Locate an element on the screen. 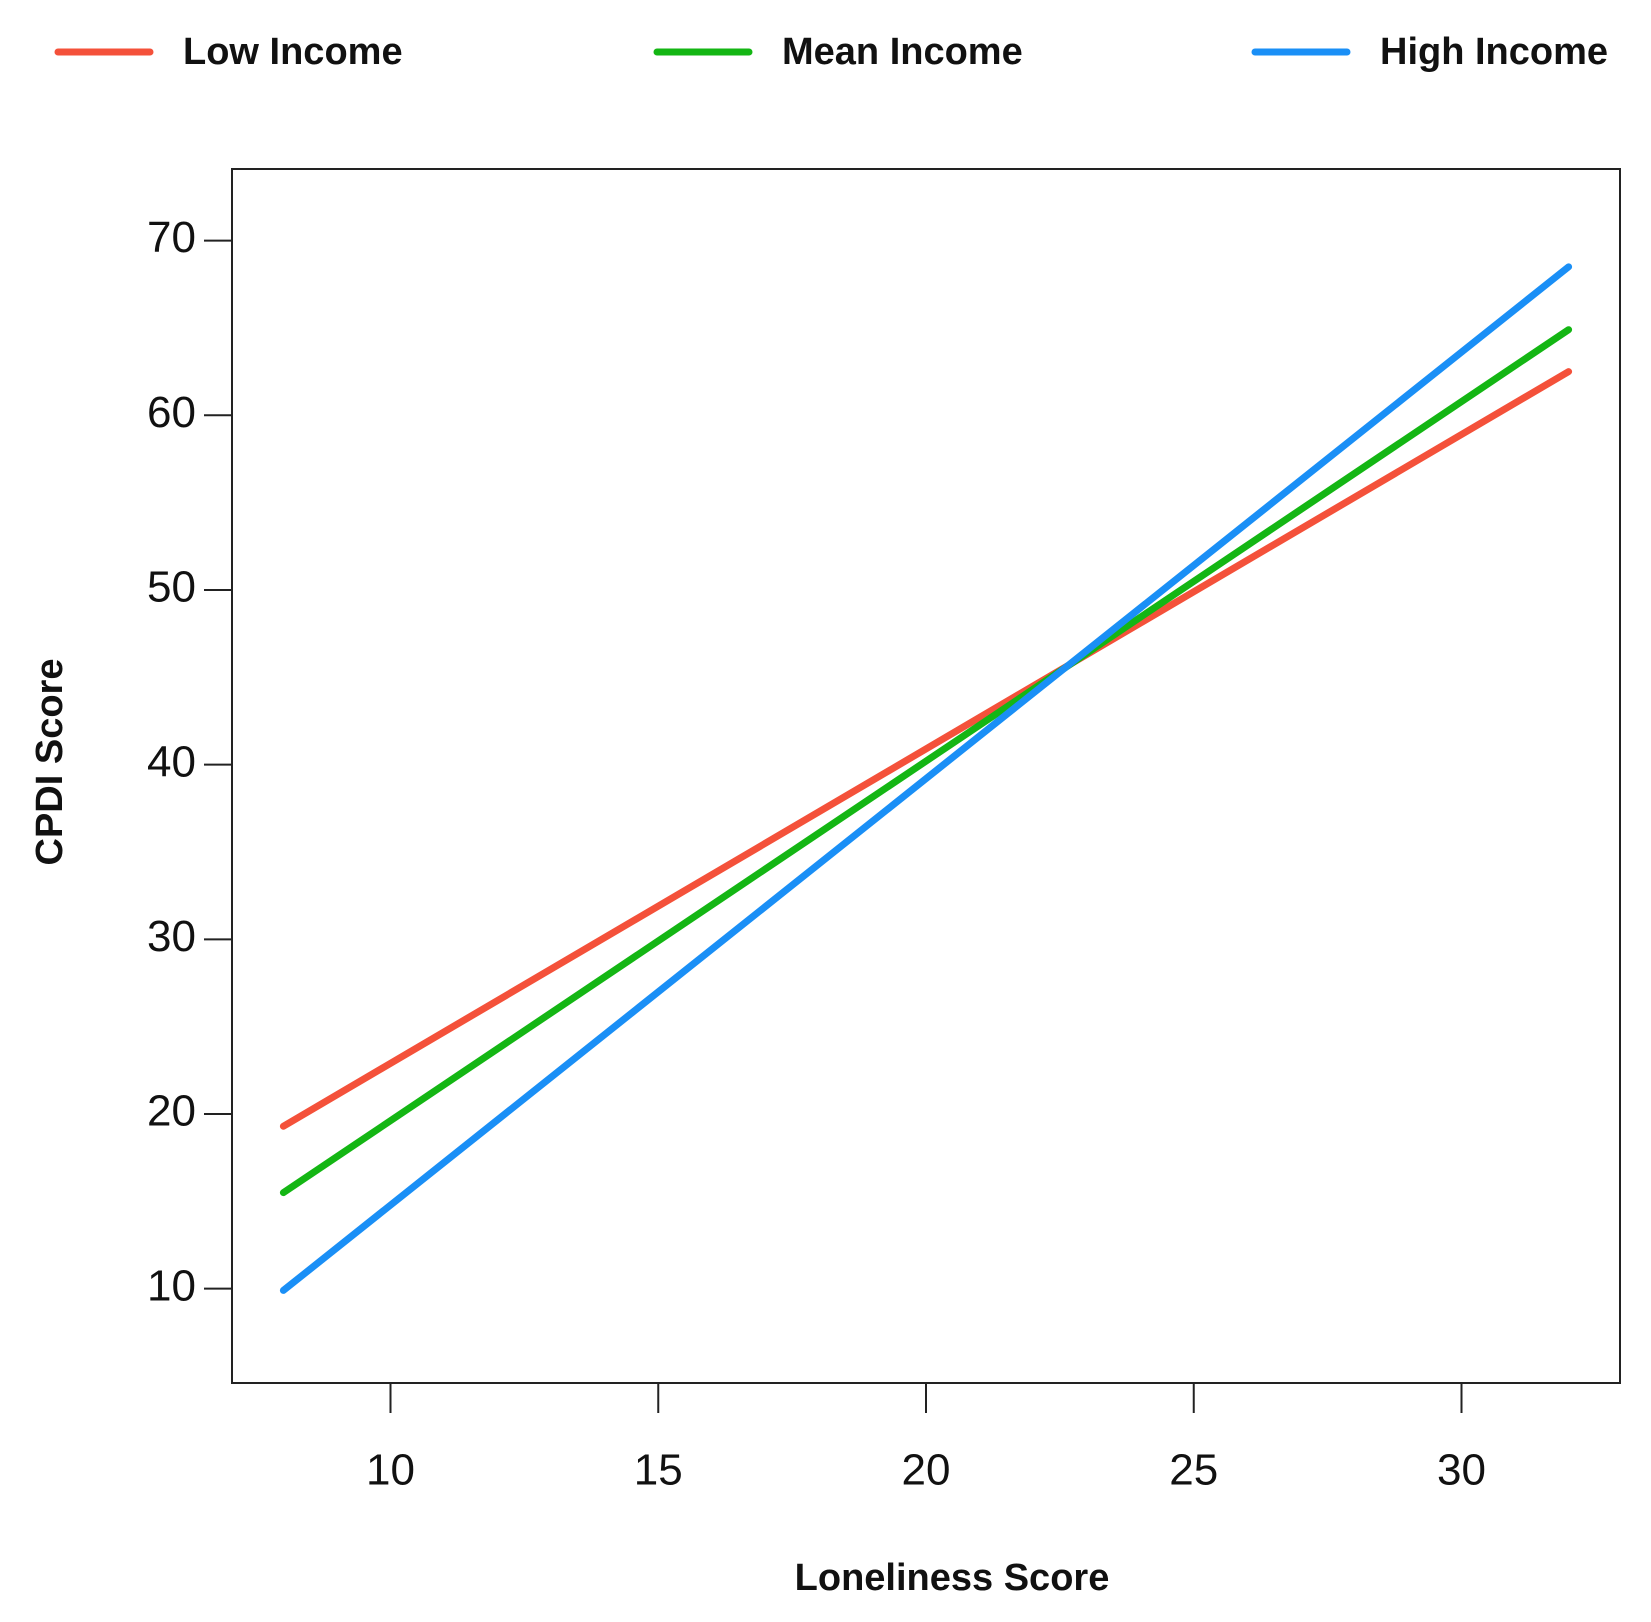 Image resolution: width=1651 pixels, height=1622 pixels. y-tick-label: 30 is located at coordinates (171, 936).